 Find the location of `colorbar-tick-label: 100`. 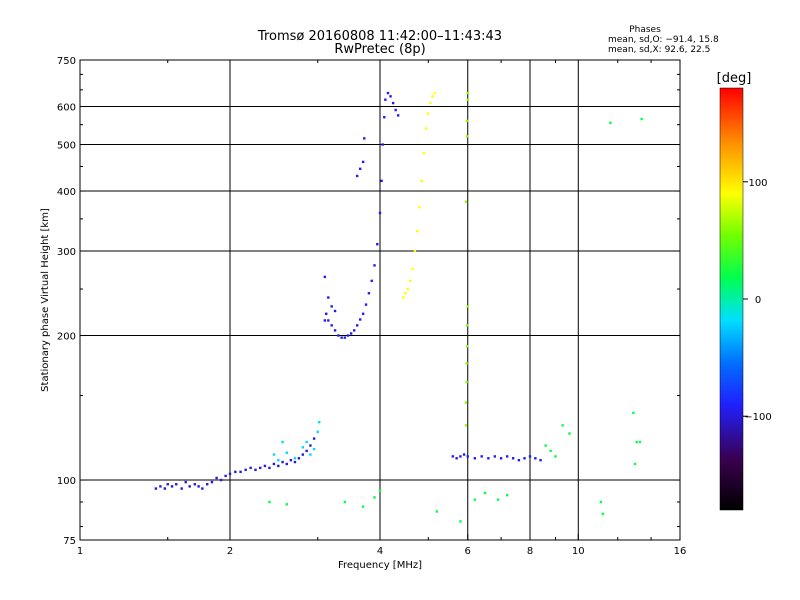

colorbar-tick-label: 100 is located at coordinates (757, 183).